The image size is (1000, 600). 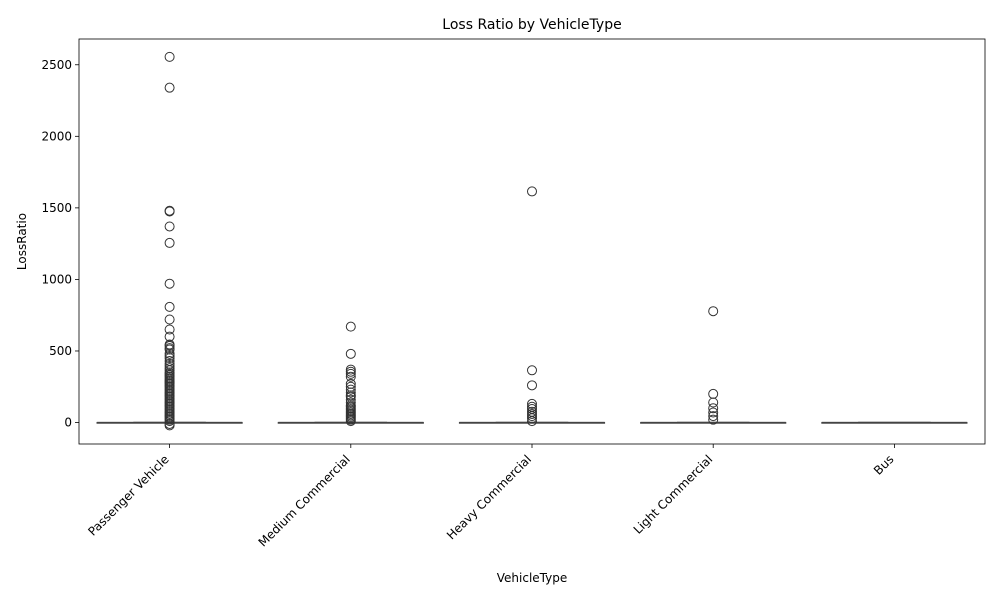 What do you see at coordinates (531, 25) in the screenshot?
I see `chart-title: Loss Ratio by VehicleType` at bounding box center [531, 25].